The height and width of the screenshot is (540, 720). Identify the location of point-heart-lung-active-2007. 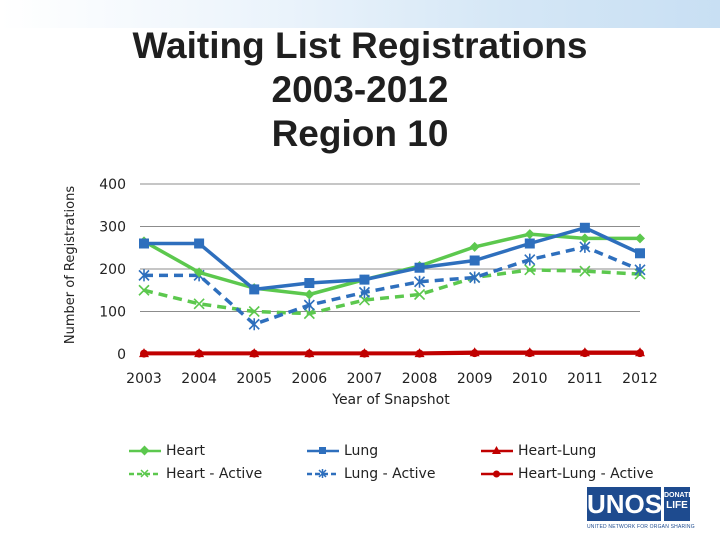
(364, 353).